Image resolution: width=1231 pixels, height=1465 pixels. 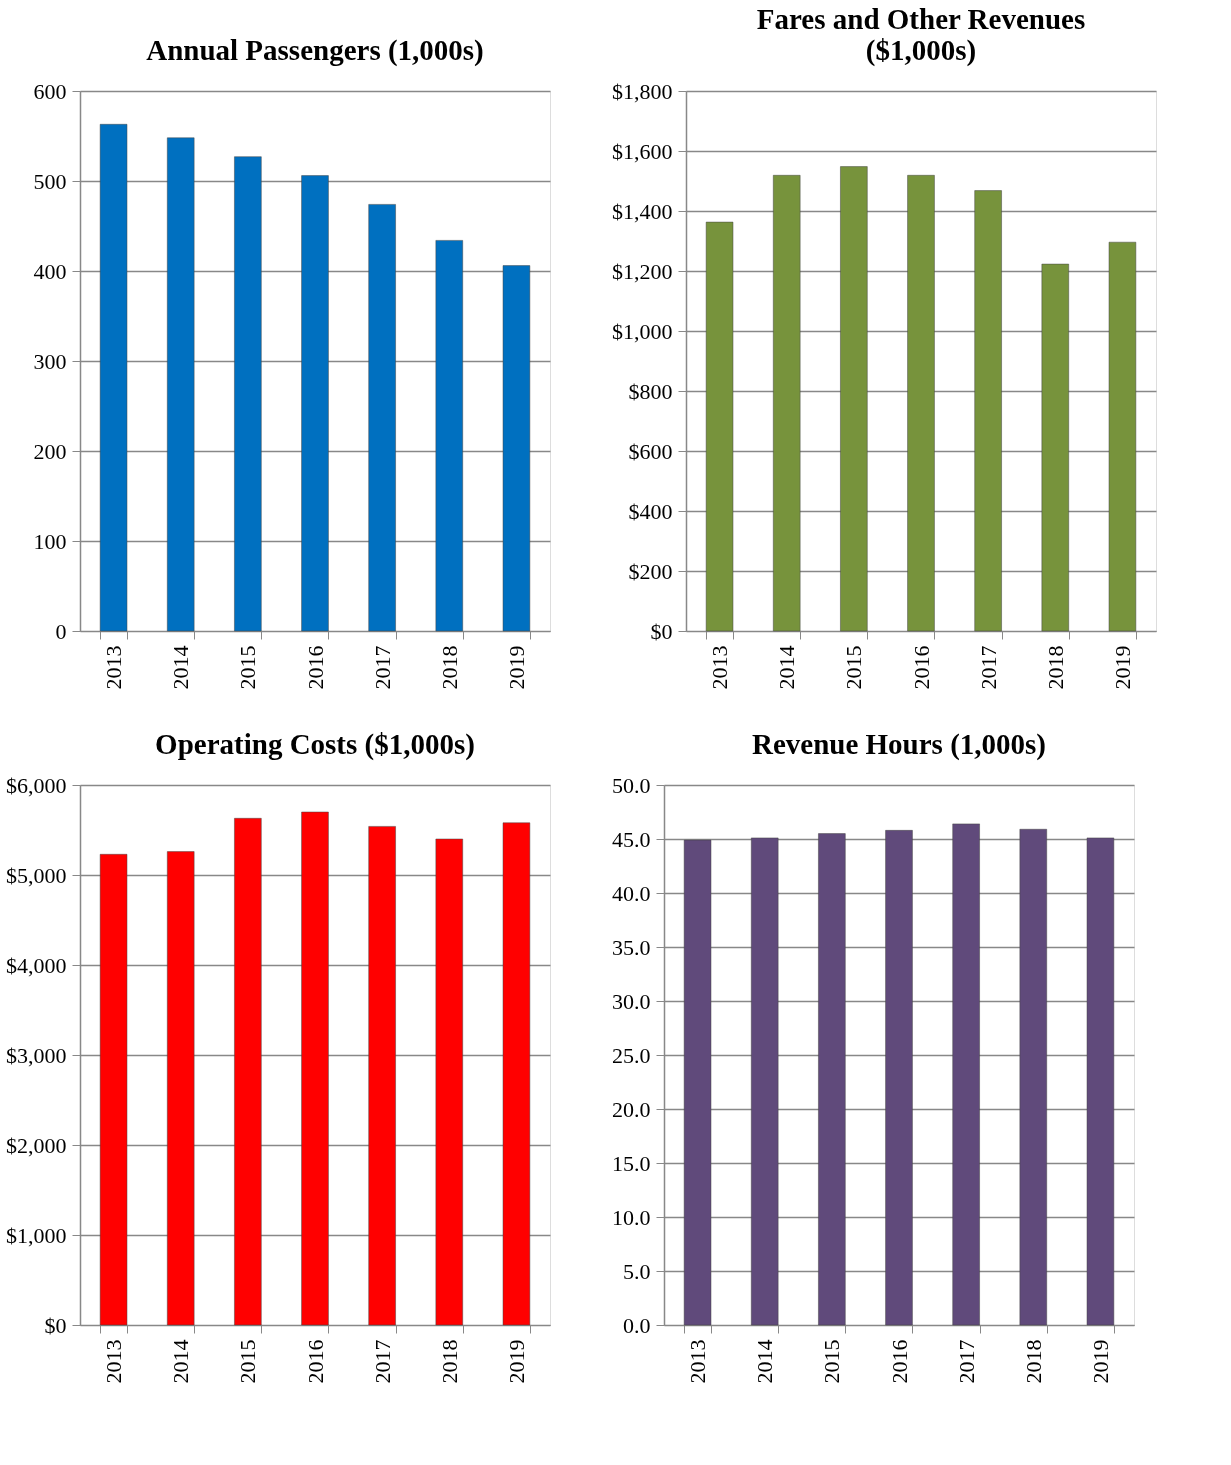 What do you see at coordinates (315, 50) in the screenshot?
I see `chart-title: Annual Passengers (1,000s)` at bounding box center [315, 50].